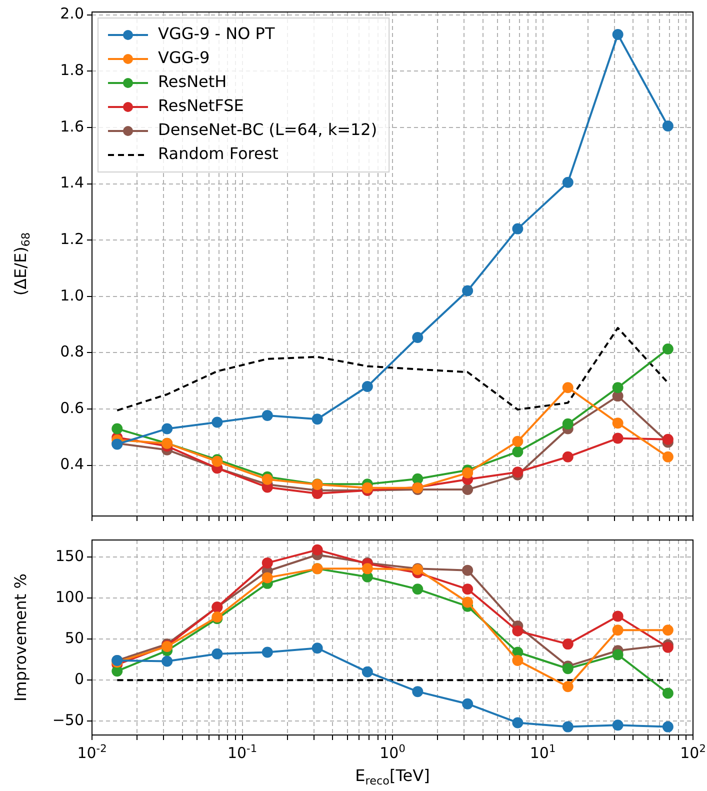  I want to click on y-tick-label: 0.6, so click(72, 407).